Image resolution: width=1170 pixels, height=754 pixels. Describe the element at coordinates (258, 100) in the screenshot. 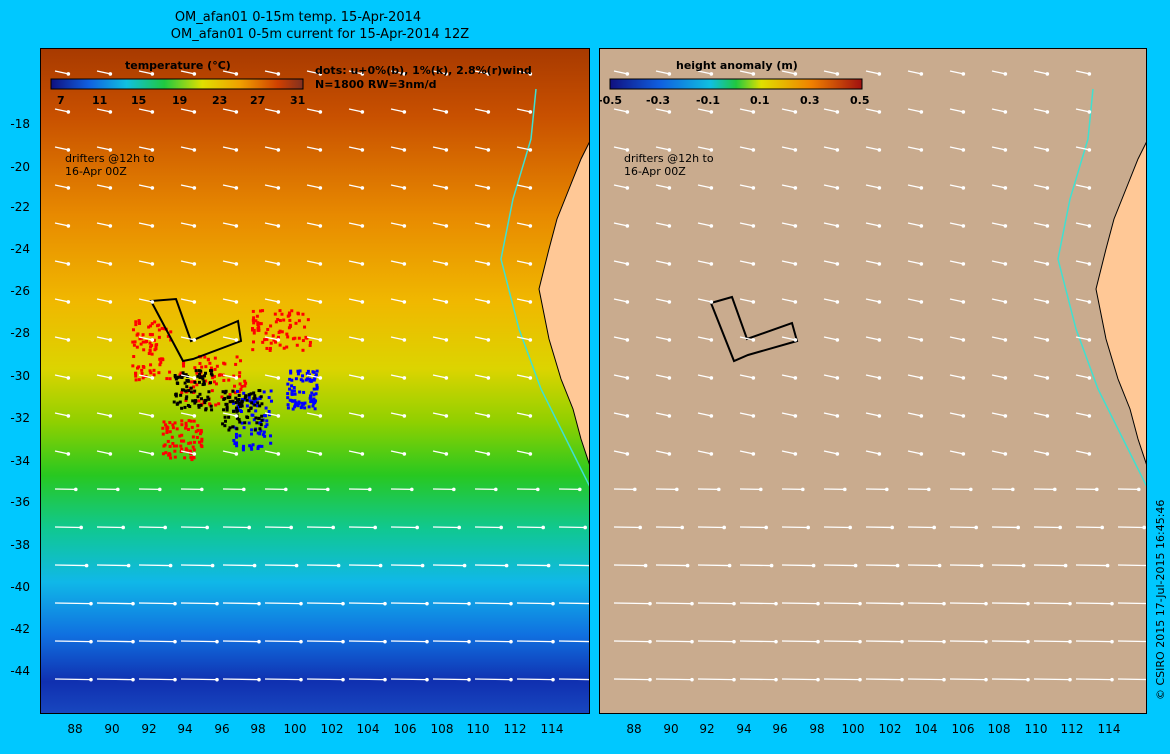

I see `colorbar-tick: 27` at that location.